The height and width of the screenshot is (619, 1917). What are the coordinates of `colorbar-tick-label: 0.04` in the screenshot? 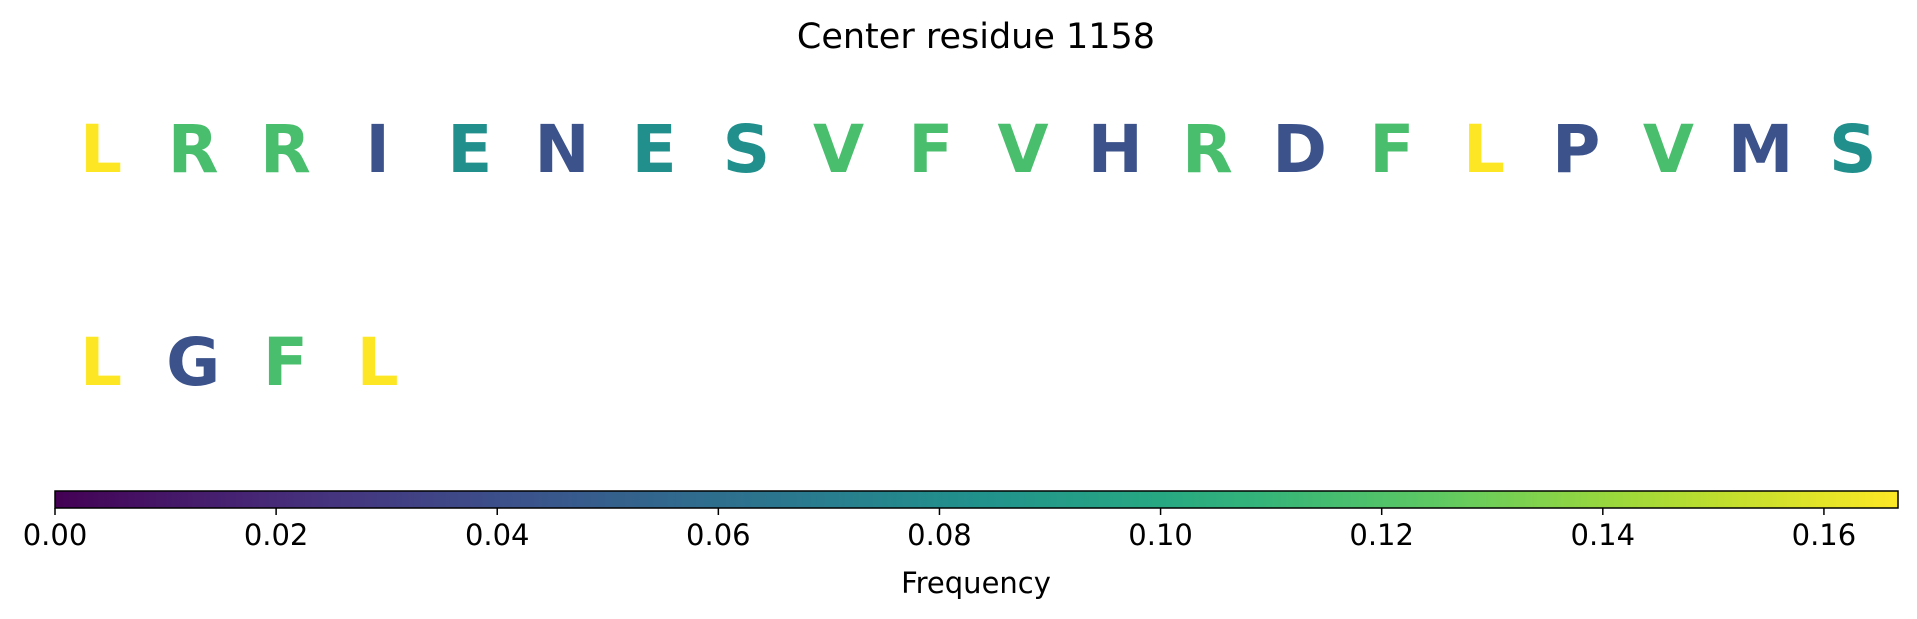 It's located at (497, 535).